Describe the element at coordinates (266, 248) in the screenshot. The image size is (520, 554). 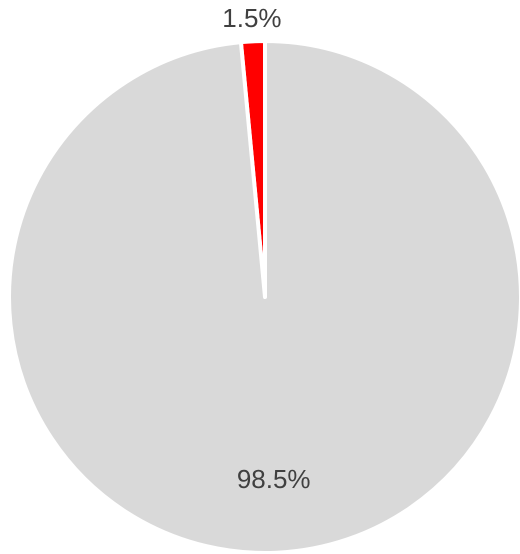
I see `pie-labels: 1.5% 98.5%` at that location.